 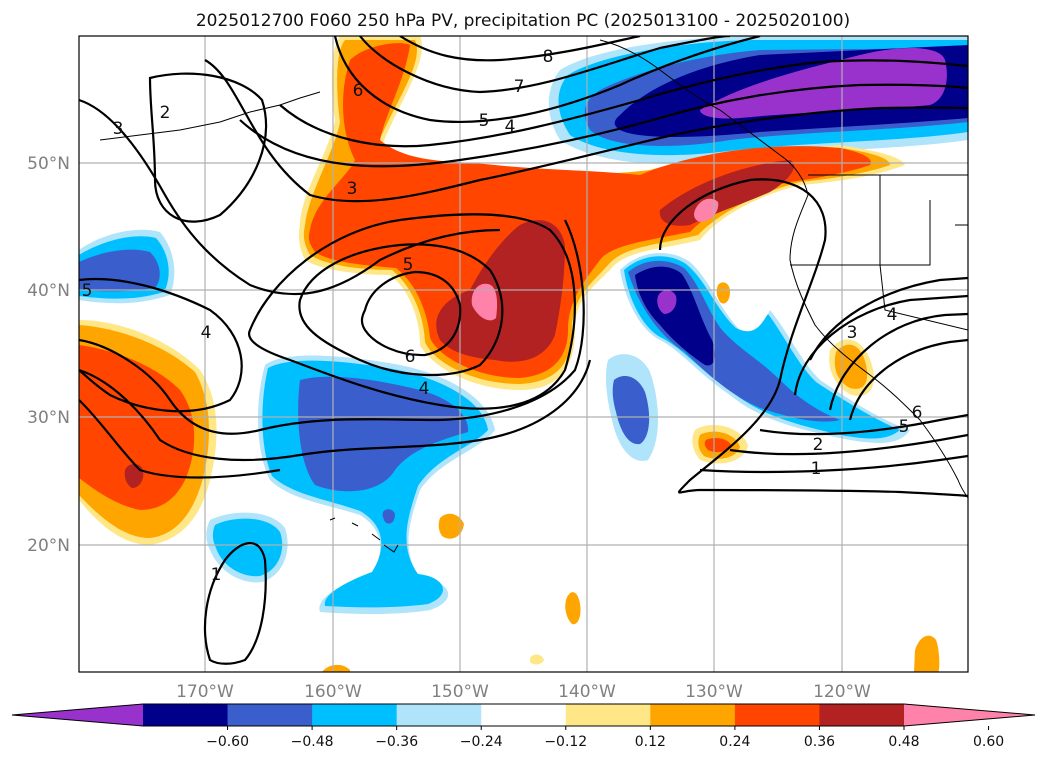 I want to click on neg-anomaly-hawaii-spot, so click(x=388, y=516).